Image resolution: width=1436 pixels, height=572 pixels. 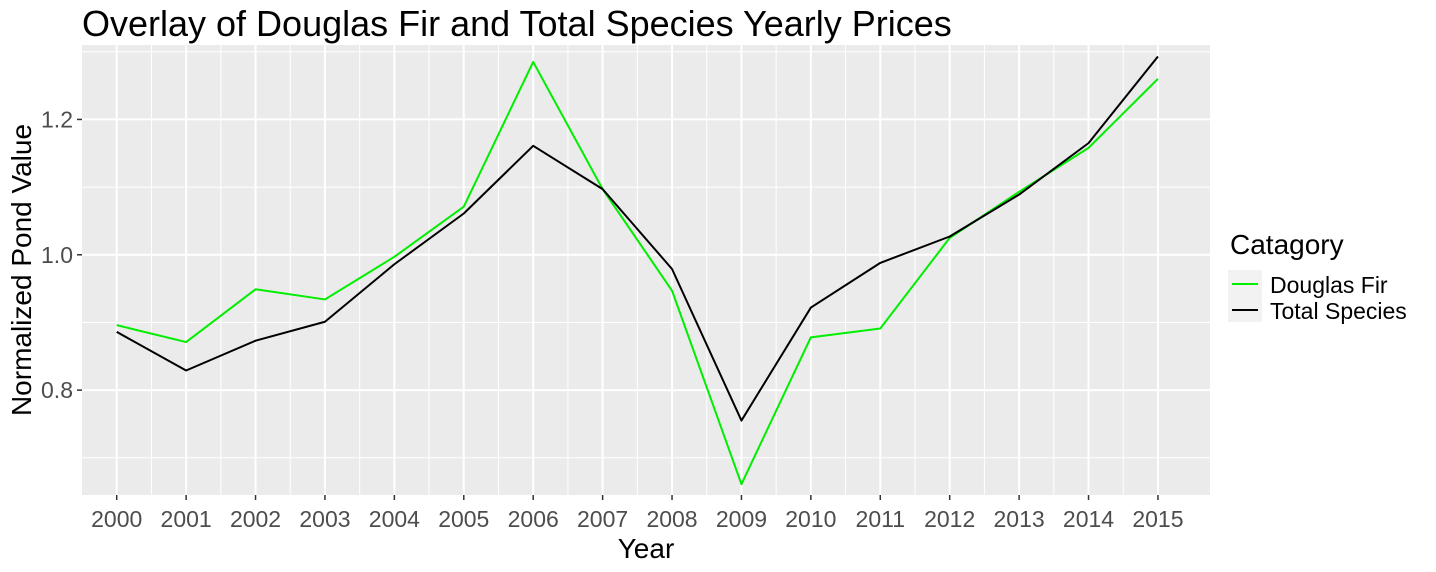 I want to click on y-tick-label: 1.2, so click(x=57, y=119).